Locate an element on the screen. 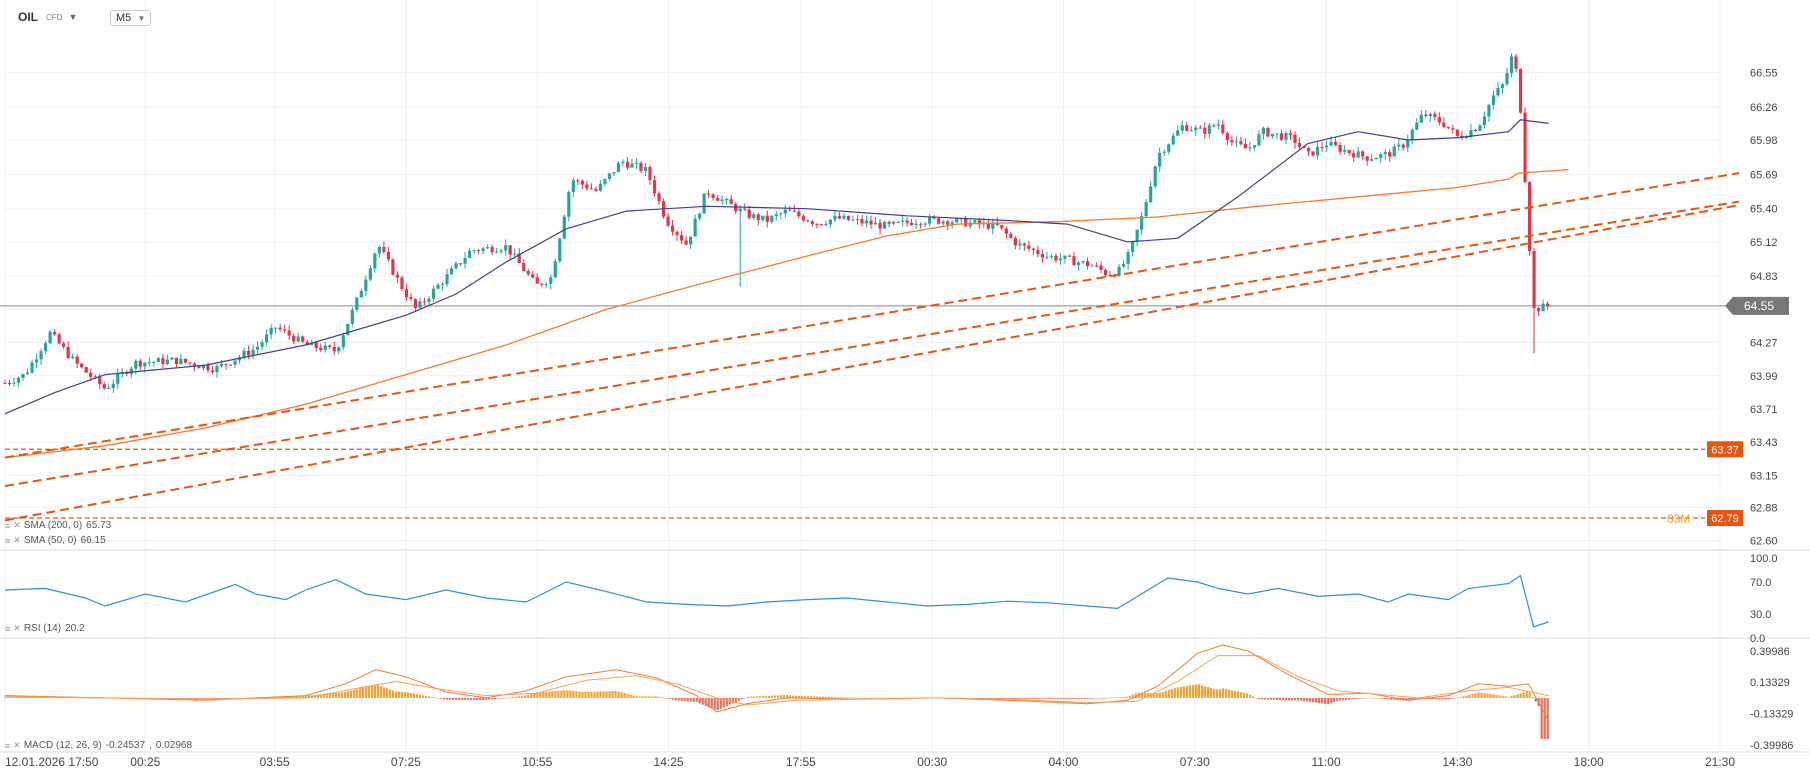 The image size is (1810, 779). legend-sma200: ≡ ✕ SMA (200, 0) 65.73 is located at coordinates (58, 525).